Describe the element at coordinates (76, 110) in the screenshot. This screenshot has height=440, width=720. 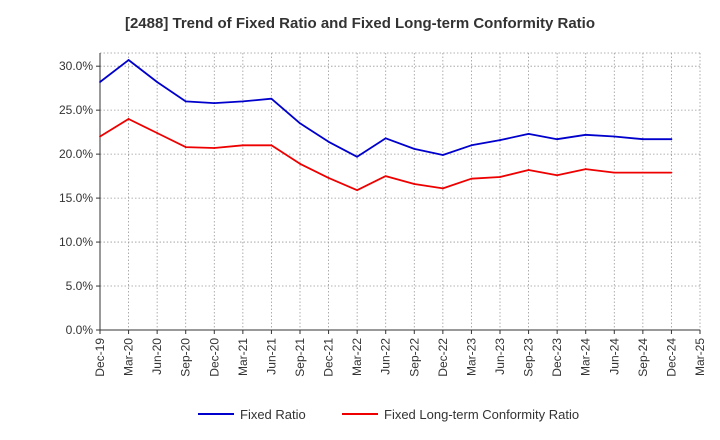
I see `y-tick-label: 25.0%` at that location.